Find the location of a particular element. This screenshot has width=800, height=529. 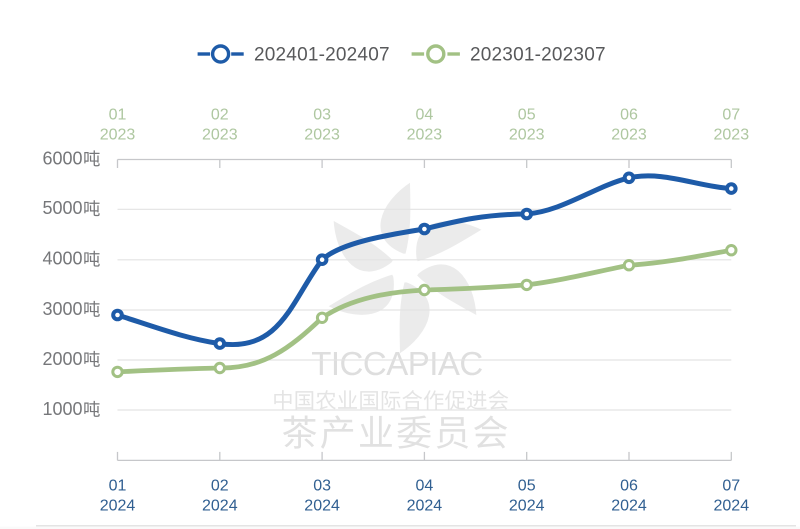

svg-text: 1000 is located at coordinates (62, 409).